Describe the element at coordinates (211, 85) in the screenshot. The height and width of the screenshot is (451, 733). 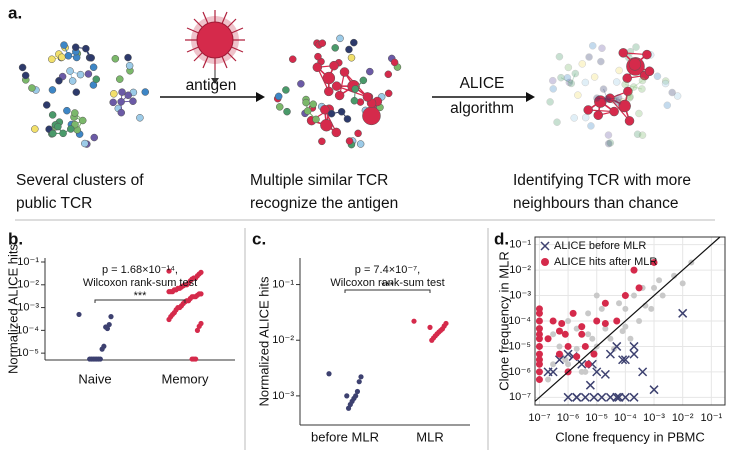
I see `arrow-label: antigen` at that location.